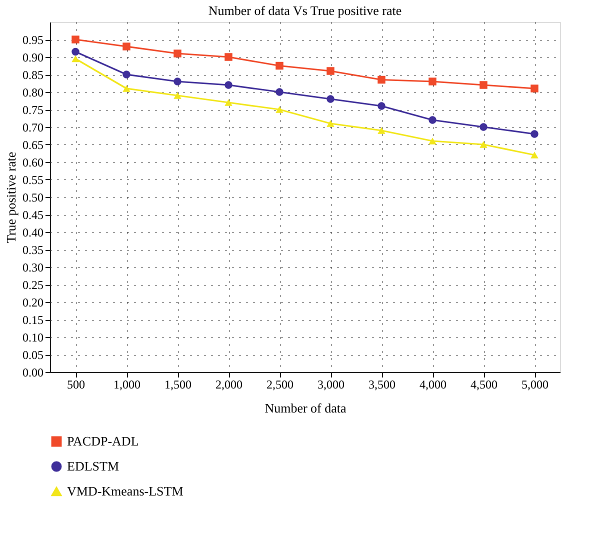 The width and height of the screenshot is (609, 538). What do you see at coordinates (535, 385) in the screenshot?
I see `x-tick-label: 5,000` at bounding box center [535, 385].